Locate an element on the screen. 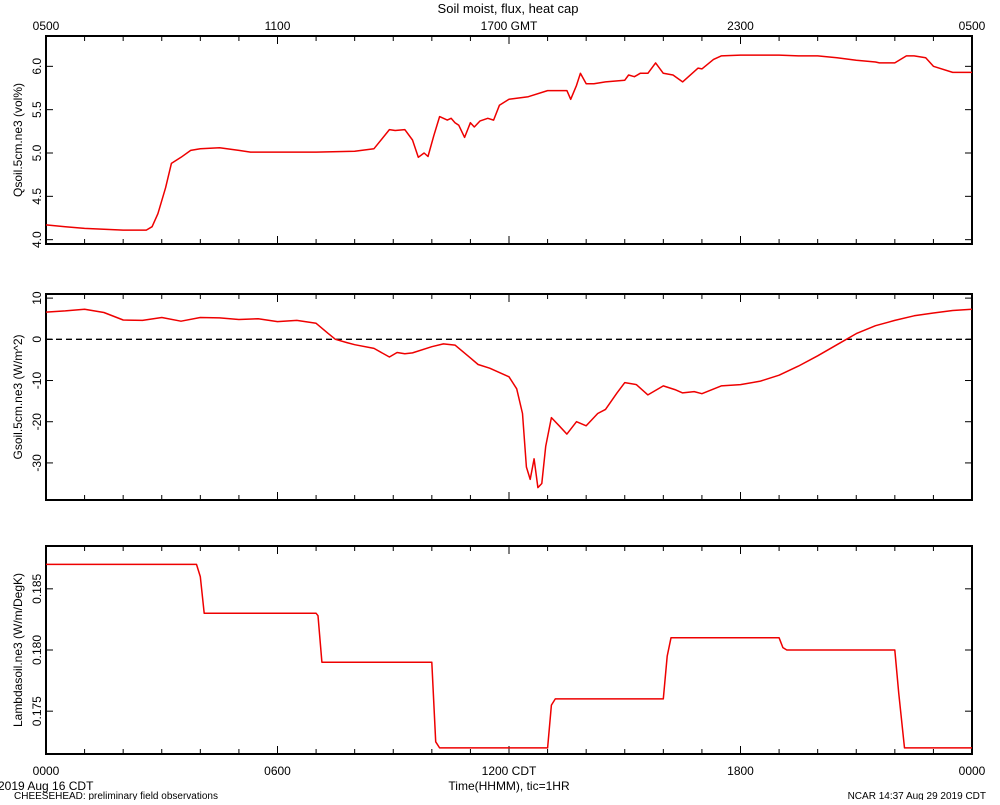 This screenshot has width=1000, height=805. y-tick-labels: -30 -20 -10 0 10 is located at coordinates (37, 381).